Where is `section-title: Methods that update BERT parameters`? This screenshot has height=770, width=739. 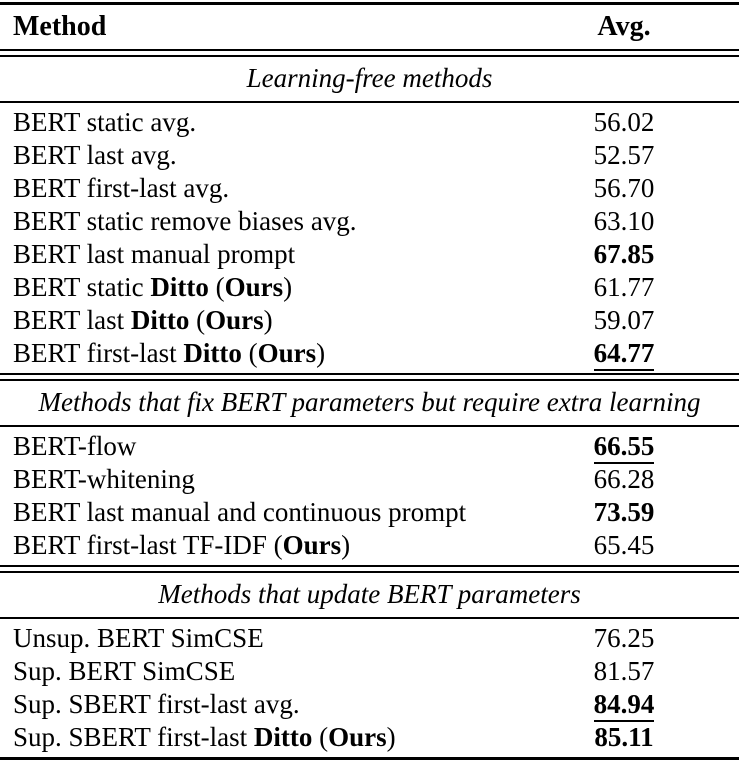 section-title: Methods that update BERT parameters is located at coordinates (369, 594).